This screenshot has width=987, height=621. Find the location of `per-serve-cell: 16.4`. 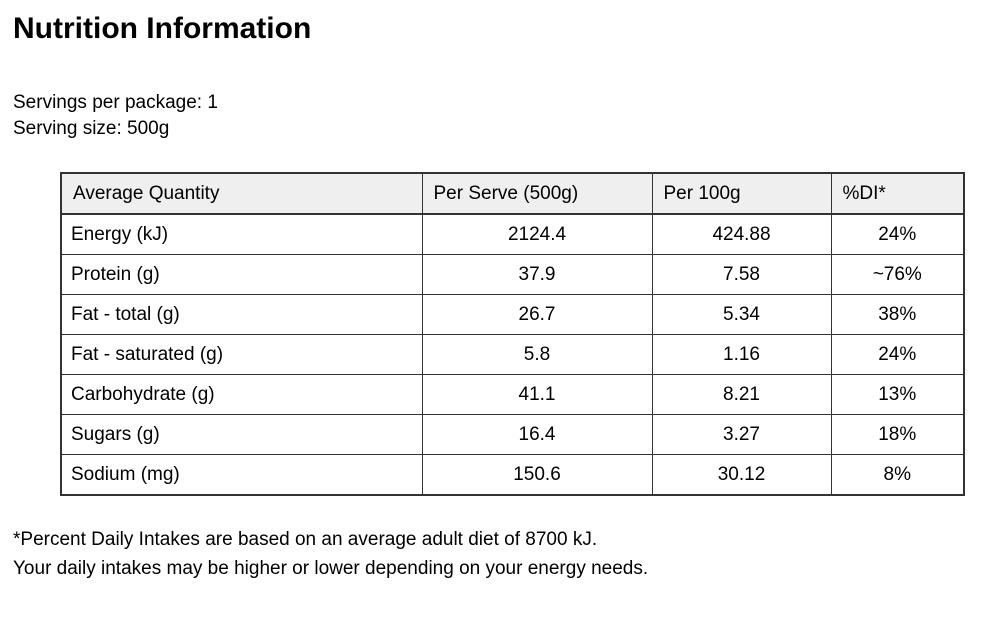

per-serve-cell: 16.4 is located at coordinates (537, 434).